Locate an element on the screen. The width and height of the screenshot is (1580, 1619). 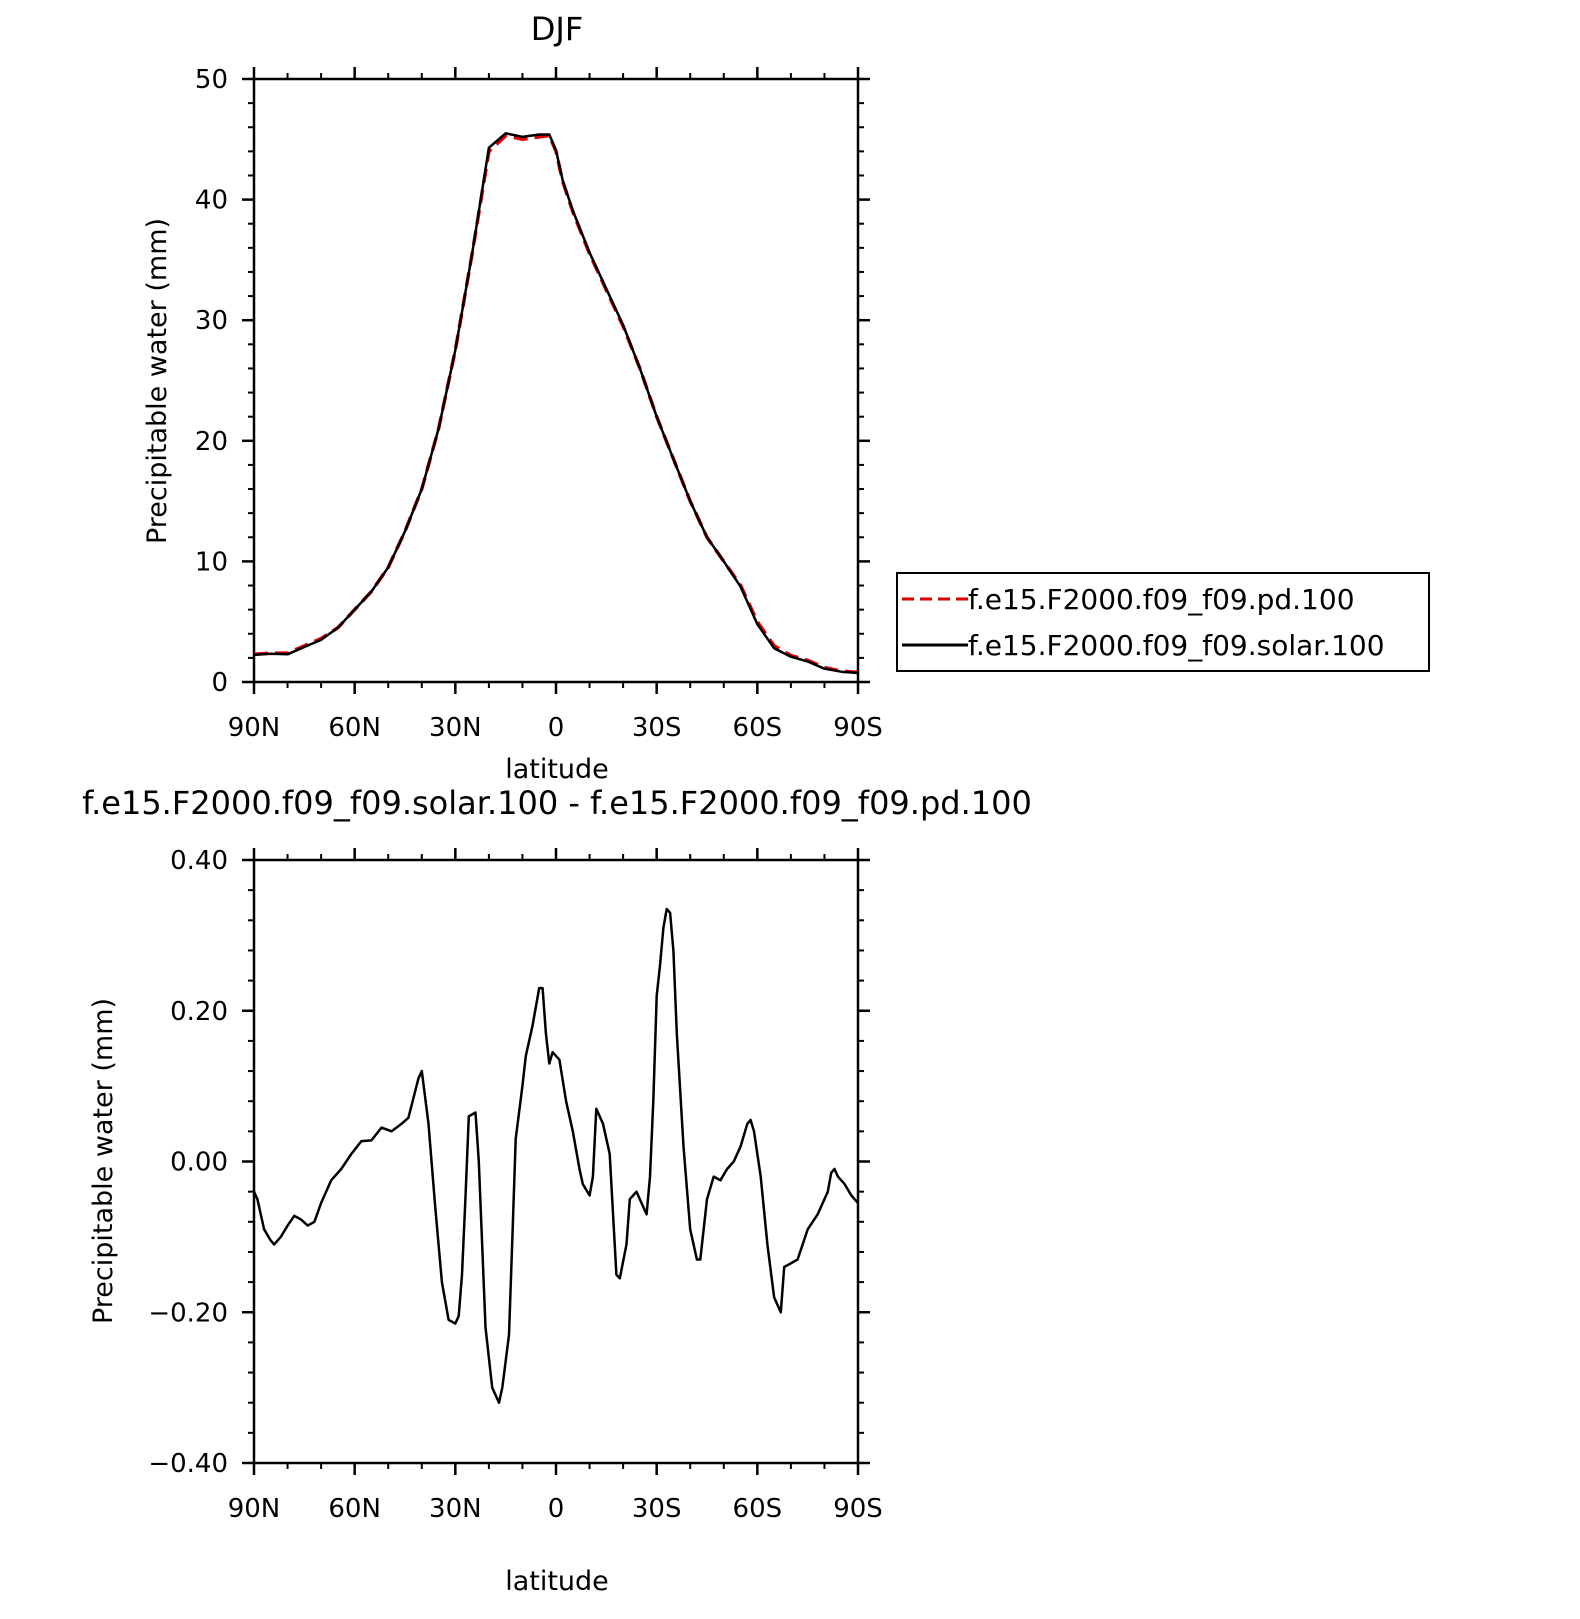
top-xtick-label: 90S is located at coordinates (858, 728).